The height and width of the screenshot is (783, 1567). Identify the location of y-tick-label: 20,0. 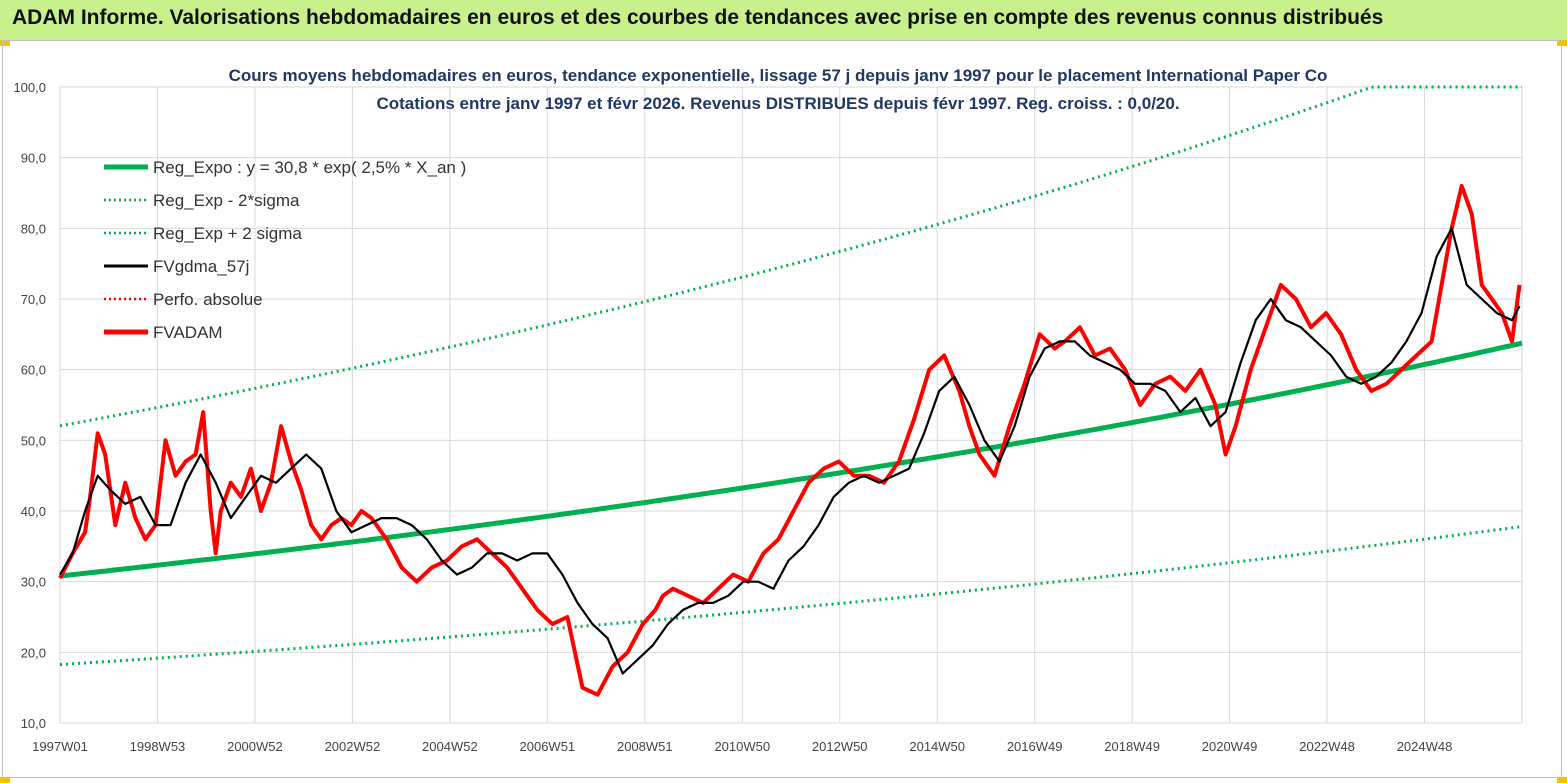
(33, 652).